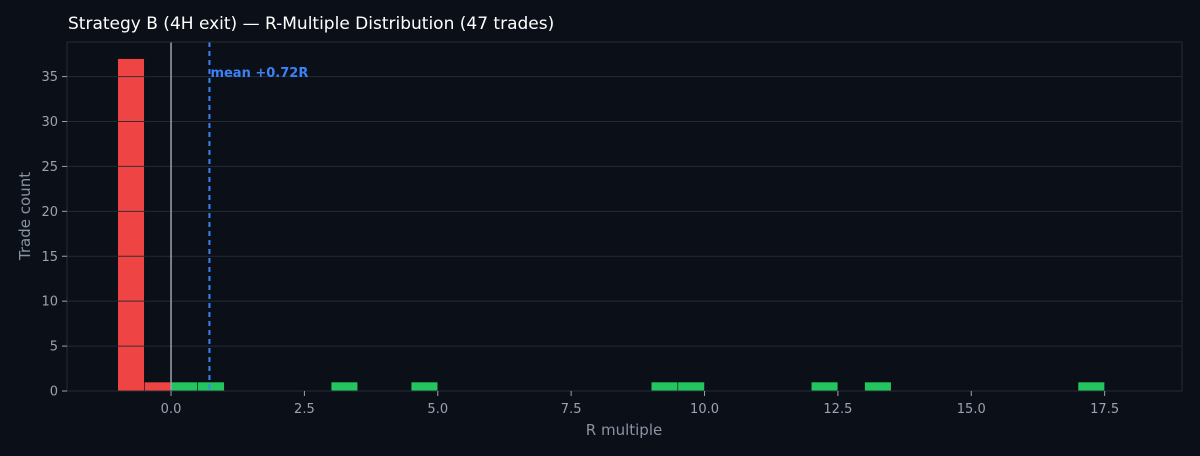 Image resolution: width=1200 pixels, height=456 pixels. Describe the element at coordinates (25, 216) in the screenshot. I see `y-axis-label: Trade count` at that location.